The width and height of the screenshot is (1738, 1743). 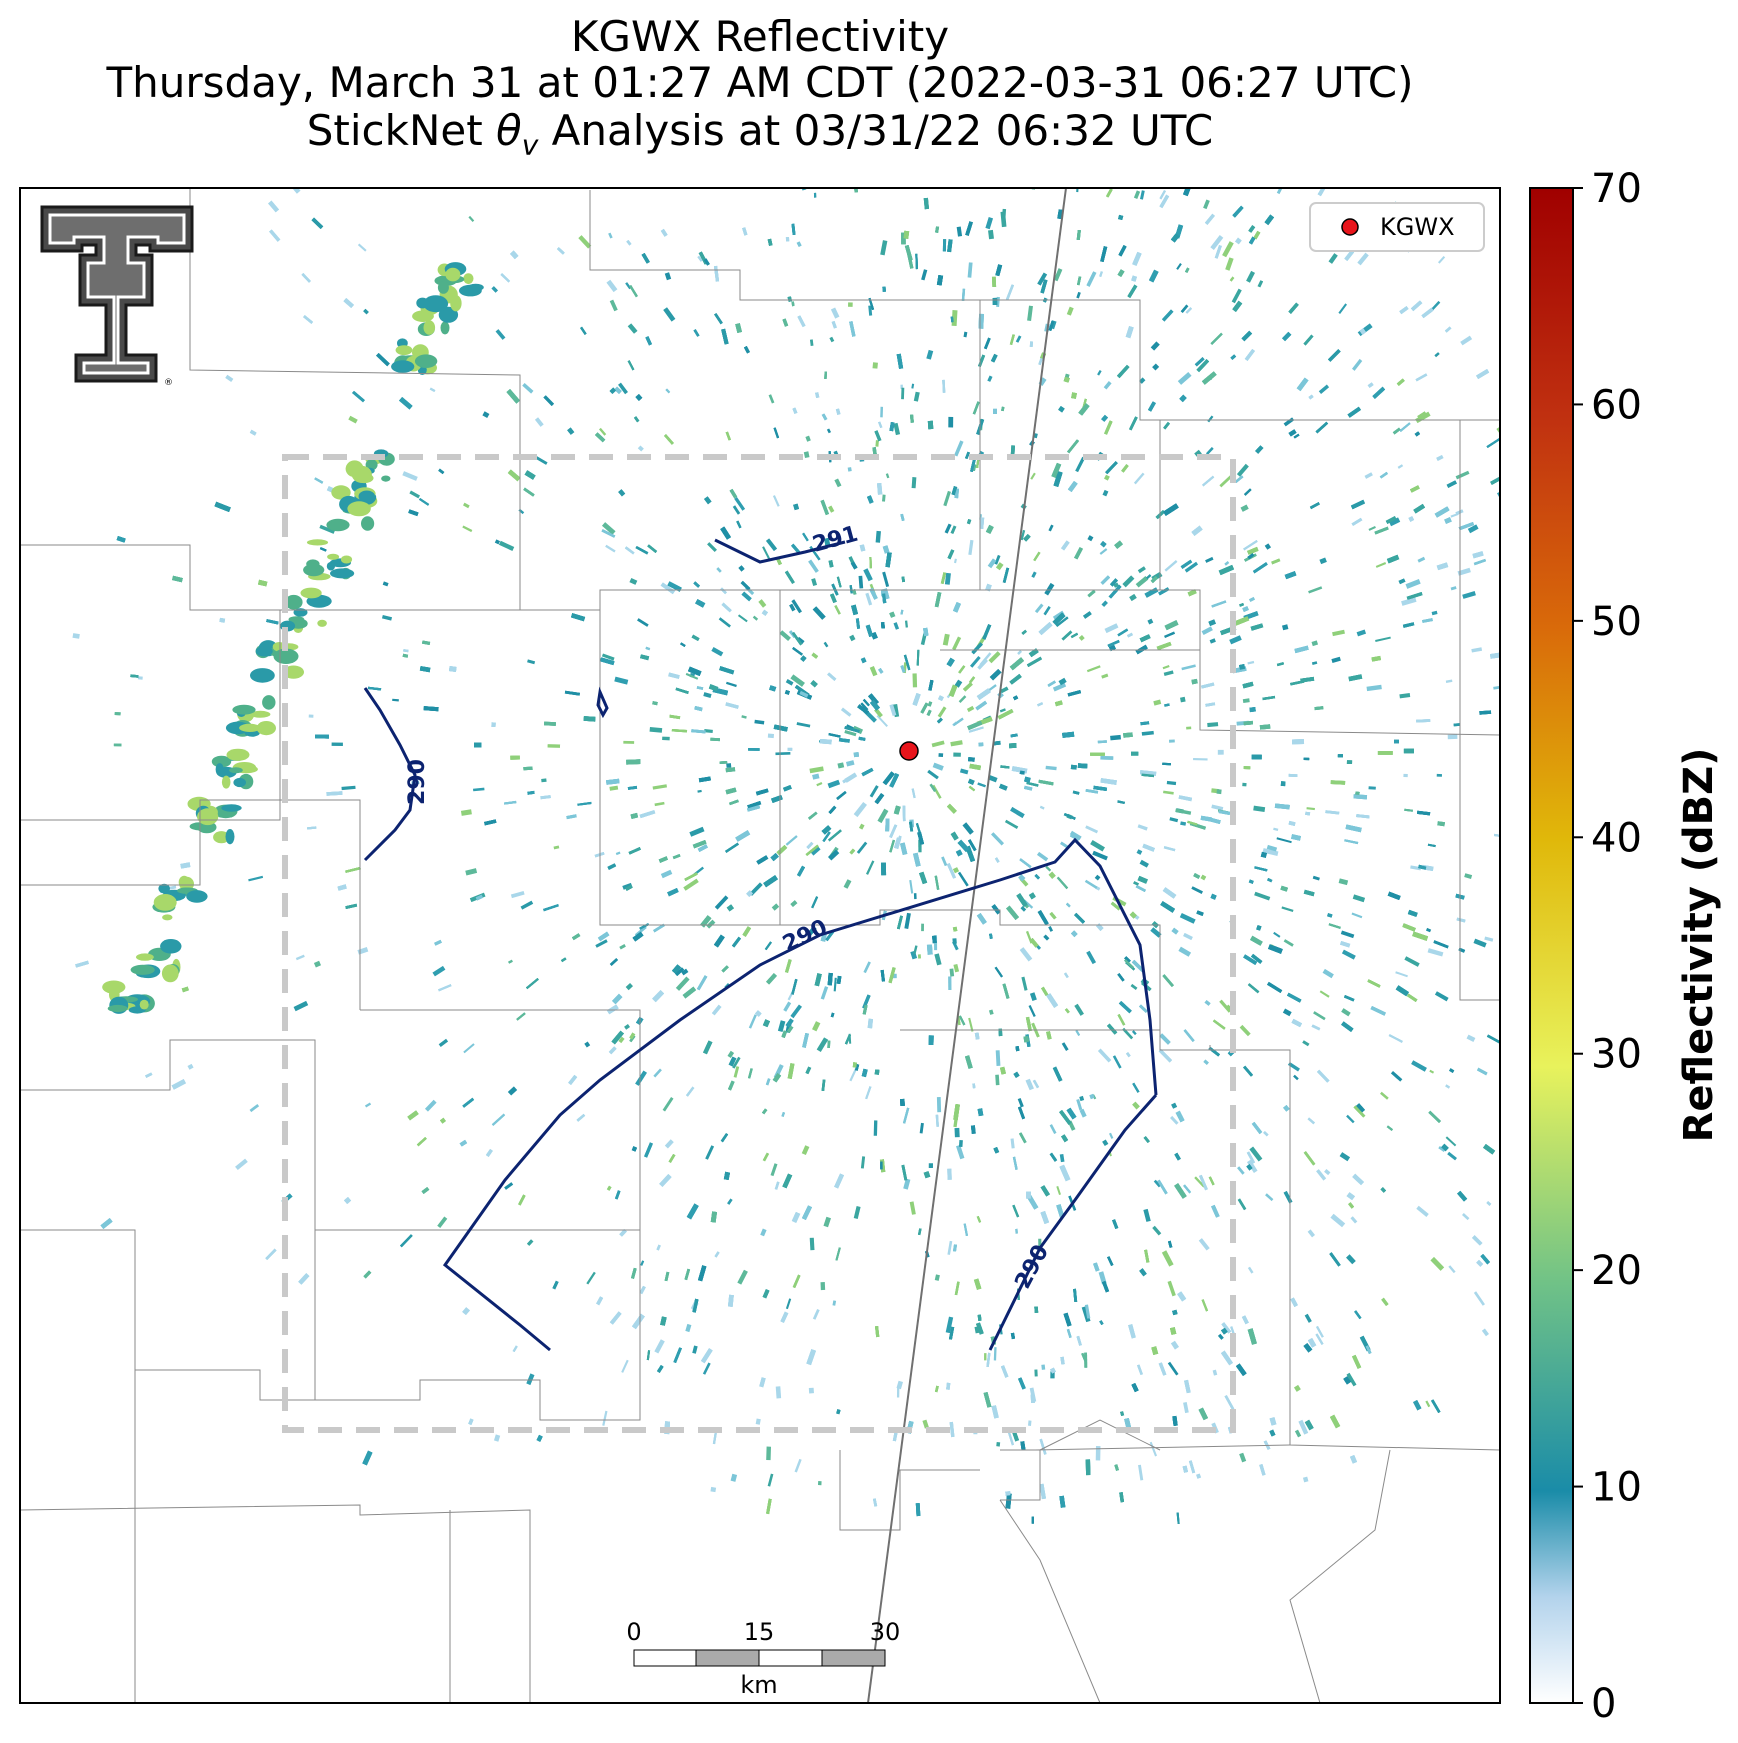 I want to click on scale-tick-label: 15, so click(x=759, y=1632).